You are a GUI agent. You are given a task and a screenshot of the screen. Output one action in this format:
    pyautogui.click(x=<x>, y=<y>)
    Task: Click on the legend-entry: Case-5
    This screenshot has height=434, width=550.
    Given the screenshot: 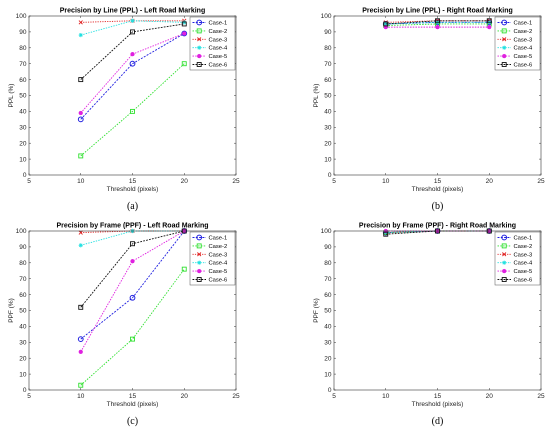 What is the action you would take?
    pyautogui.click(x=515, y=271)
    